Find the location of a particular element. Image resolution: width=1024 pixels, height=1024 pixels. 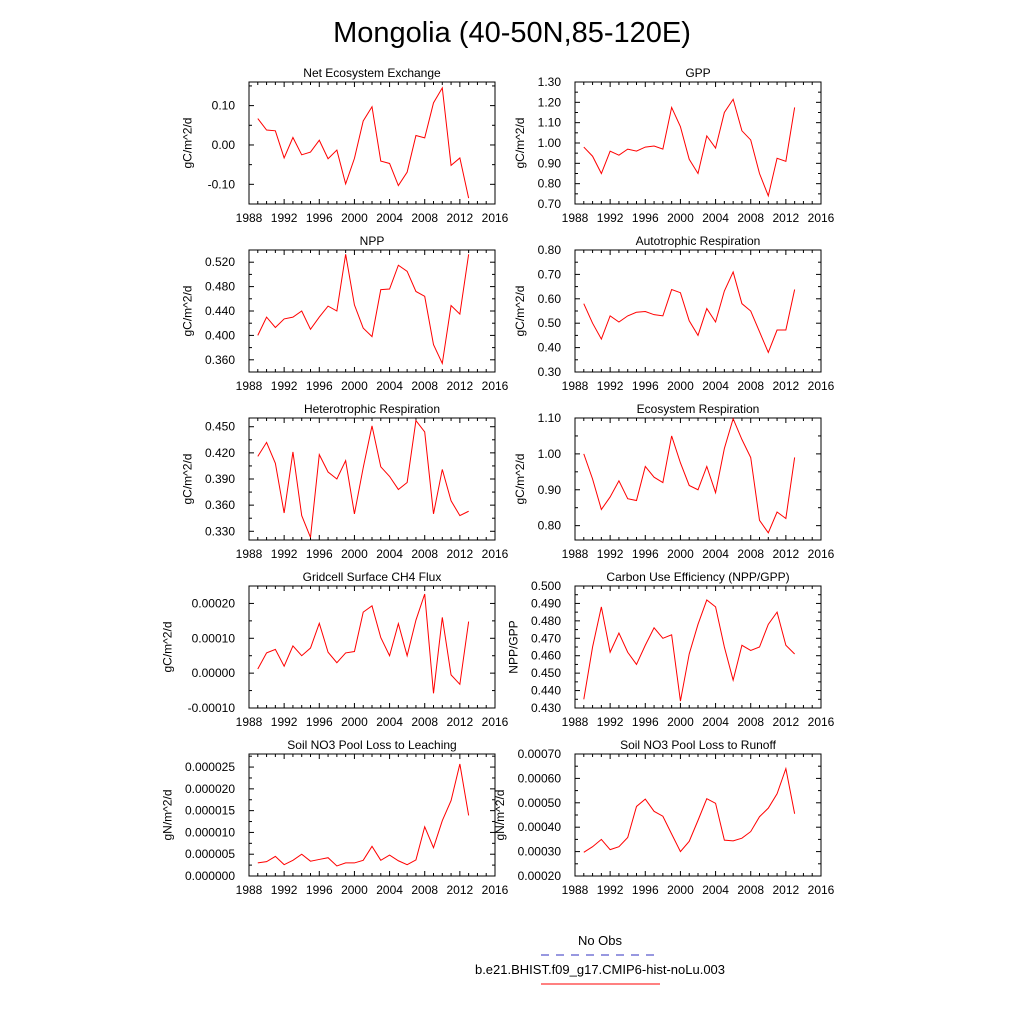

panel-title: GPP is located at coordinates (697, 73).